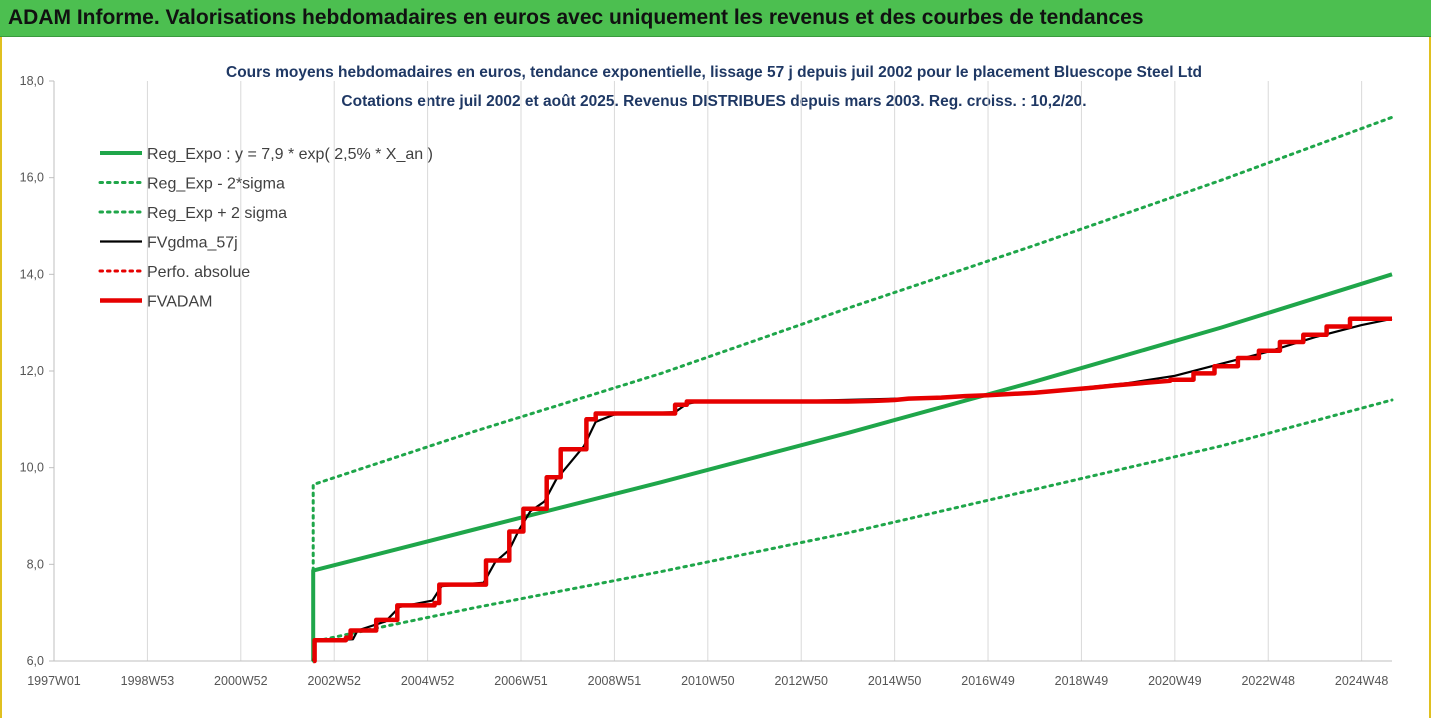  What do you see at coordinates (521, 681) in the screenshot?
I see `x-tick-label: 2006W51` at bounding box center [521, 681].